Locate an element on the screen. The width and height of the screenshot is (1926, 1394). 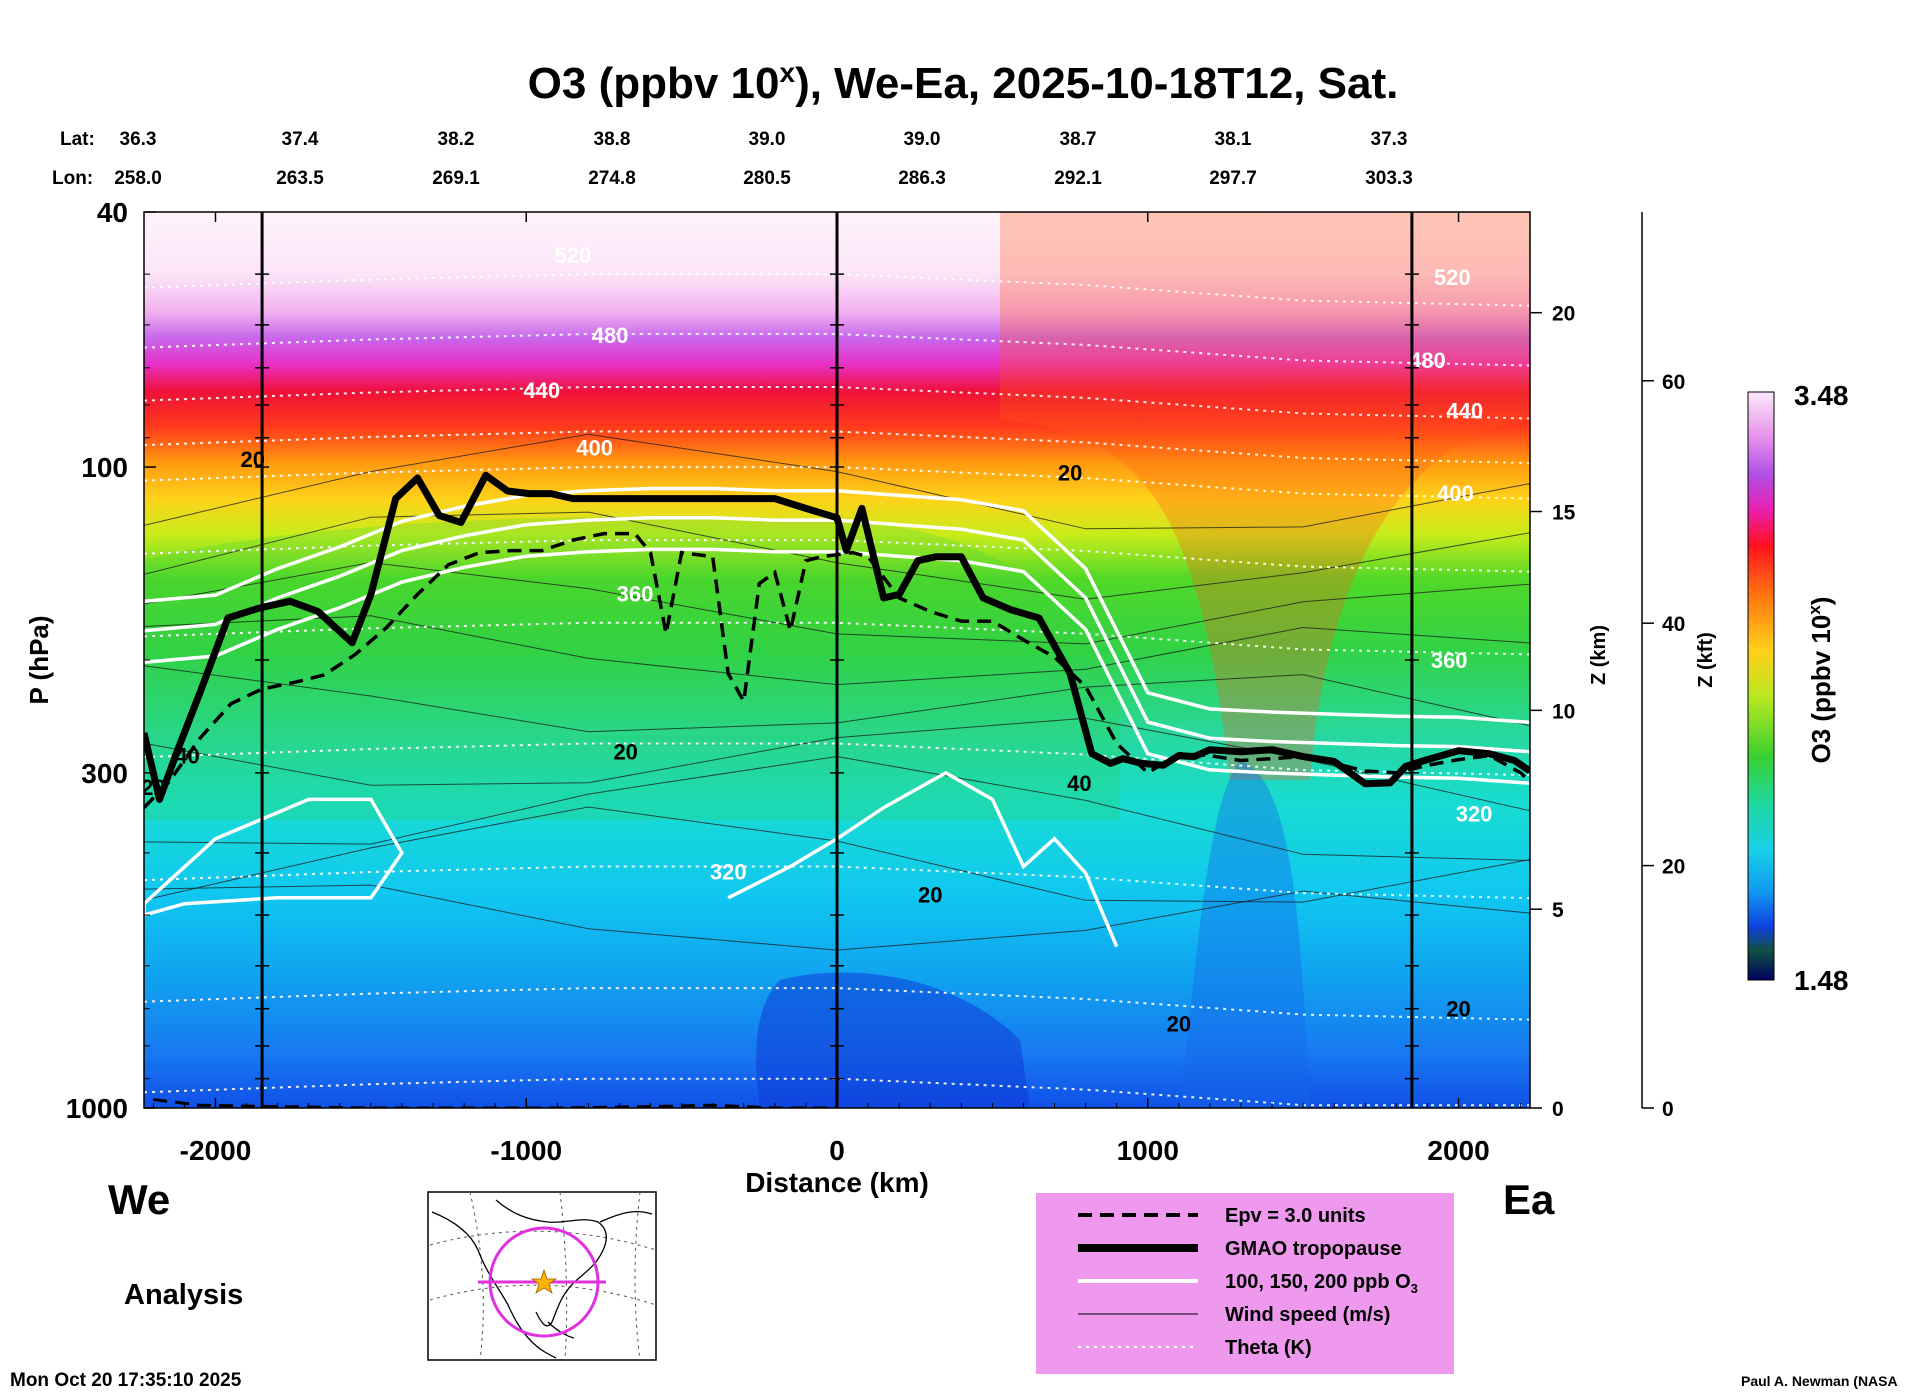
lon-label: Lon: is located at coordinates (72, 178).